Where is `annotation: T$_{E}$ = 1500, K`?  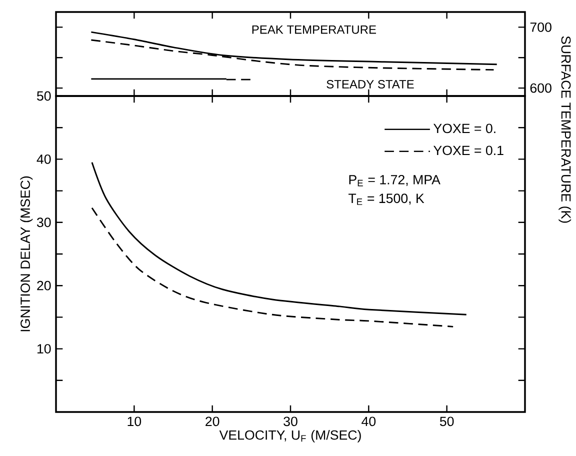 annotation: T$_{E}$ = 1500, K is located at coordinates (386, 199).